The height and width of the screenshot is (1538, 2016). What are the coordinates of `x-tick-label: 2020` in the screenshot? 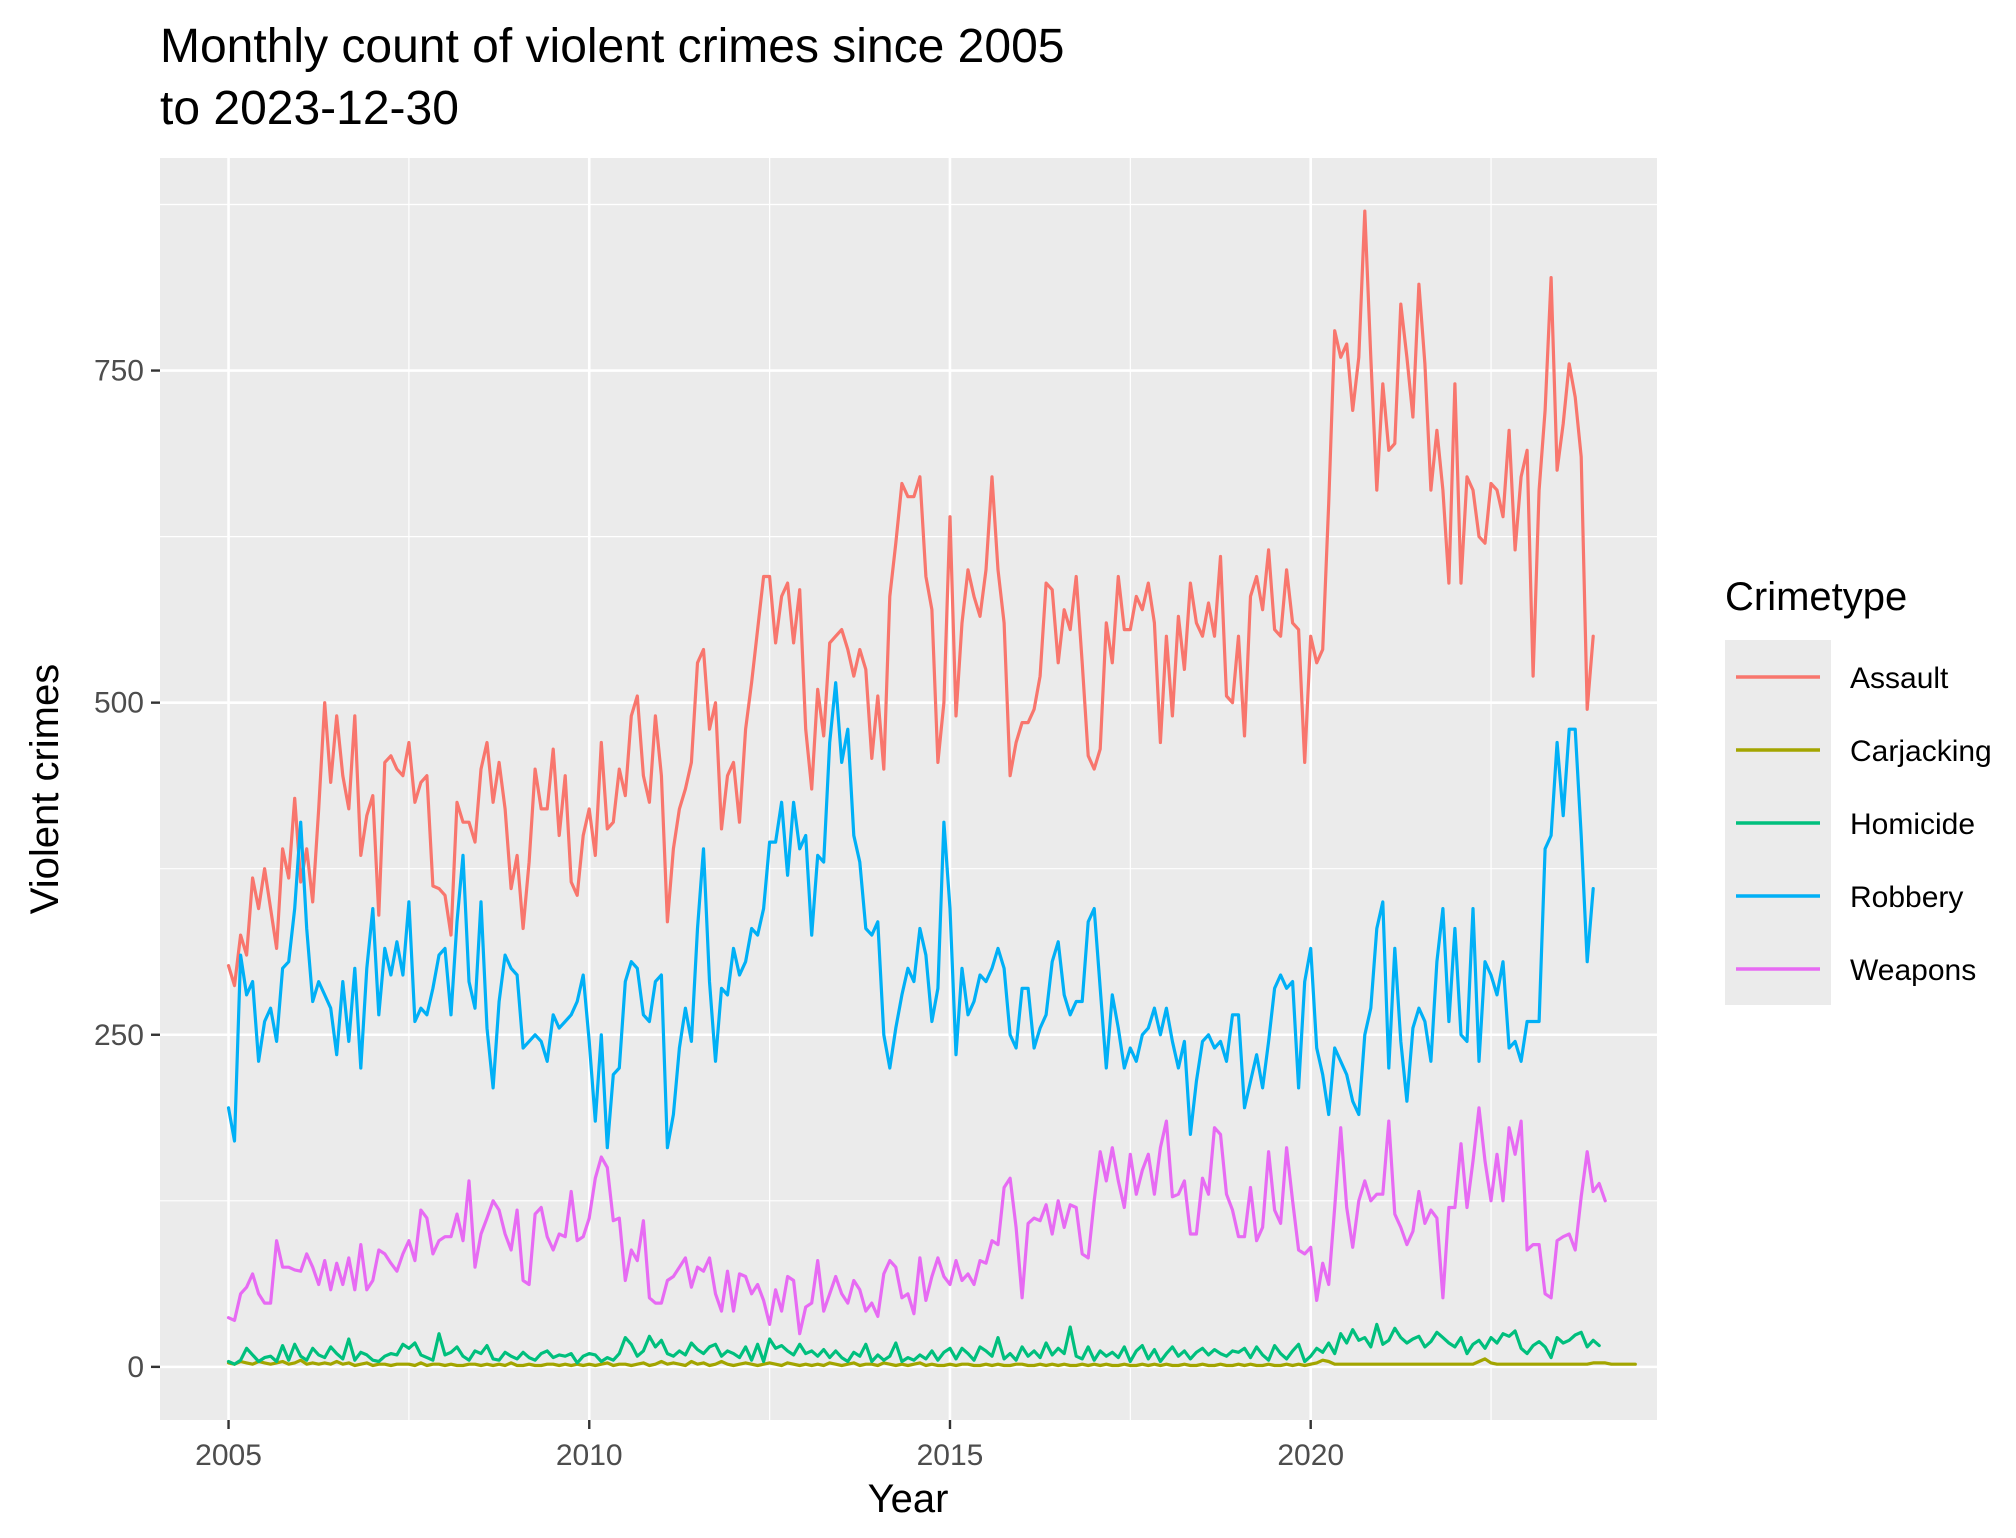 It's located at (1310, 1455).